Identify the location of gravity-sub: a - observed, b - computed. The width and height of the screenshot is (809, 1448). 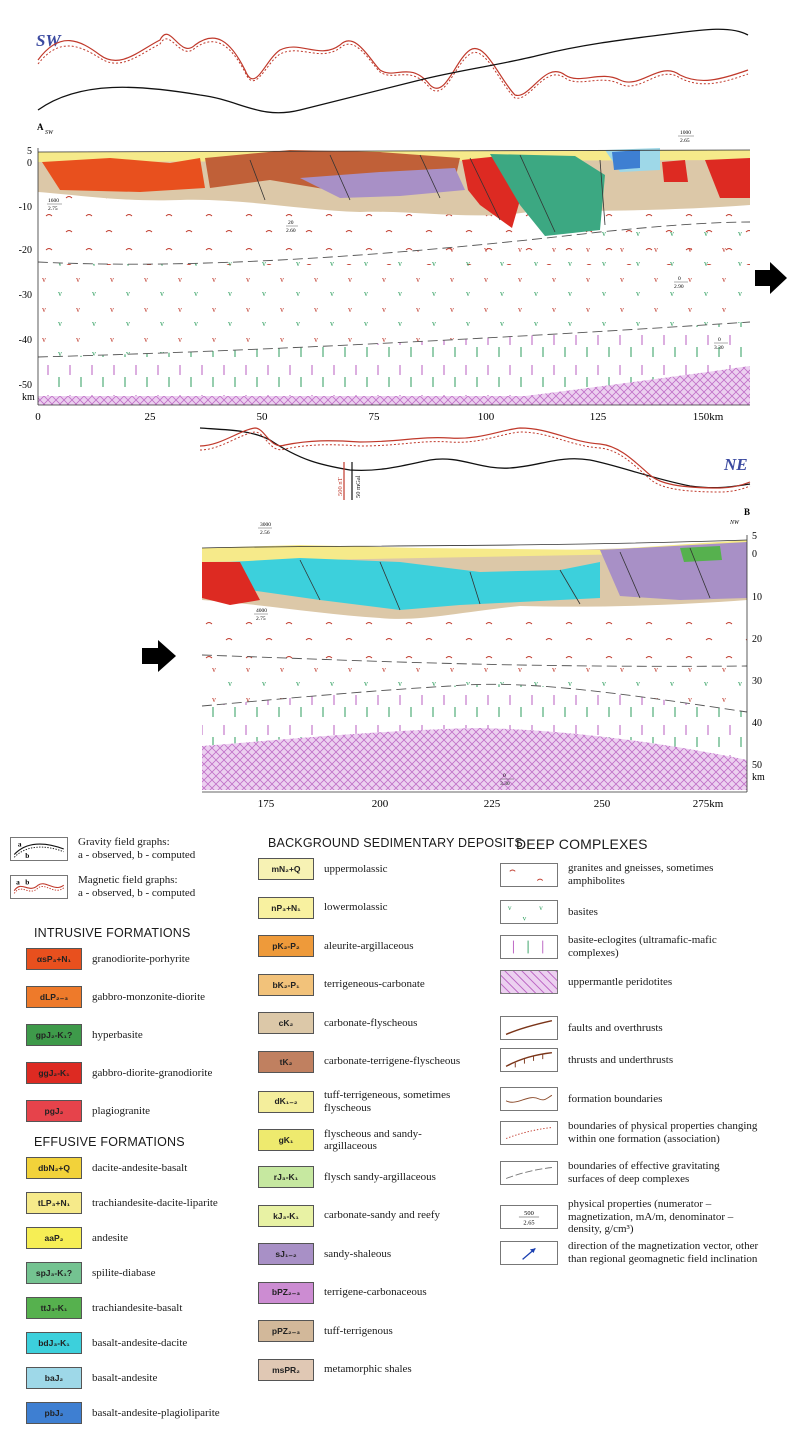
(137, 854).